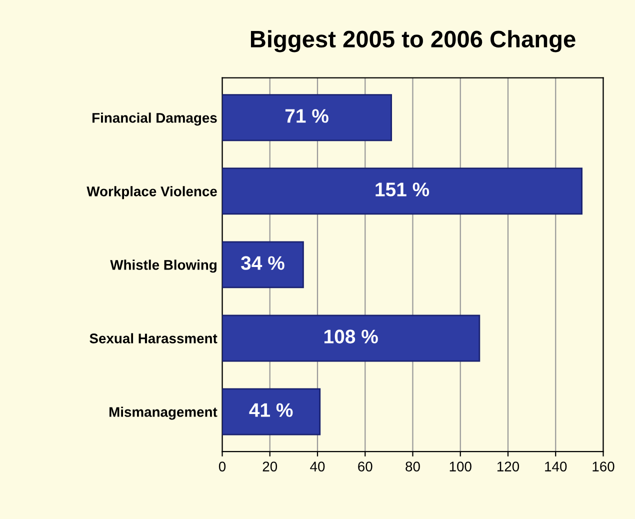 This screenshot has height=519, width=635. What do you see at coordinates (154, 338) in the screenshot?
I see `y-tick-label: Sexual Harassment` at bounding box center [154, 338].